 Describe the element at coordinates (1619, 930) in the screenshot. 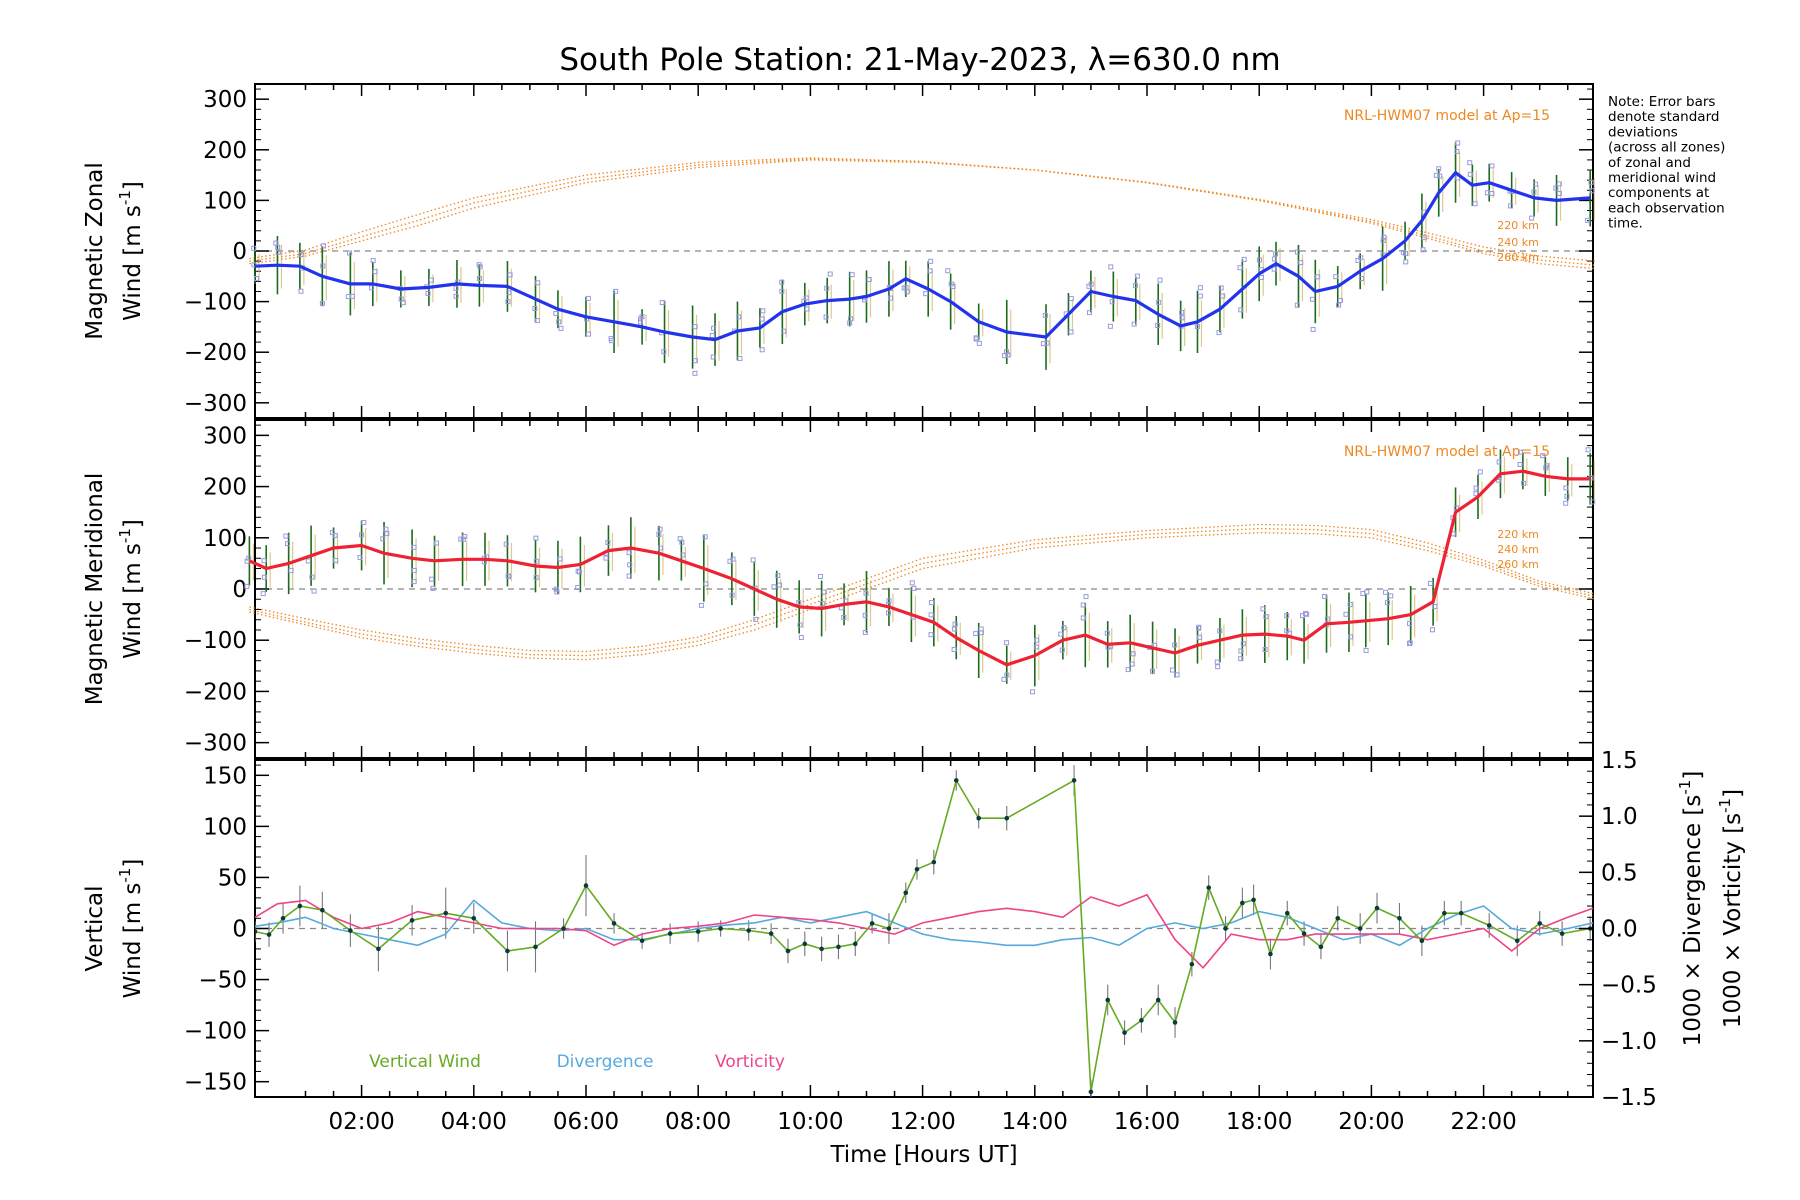

I see `y2-tick-label: 0.0` at that location.